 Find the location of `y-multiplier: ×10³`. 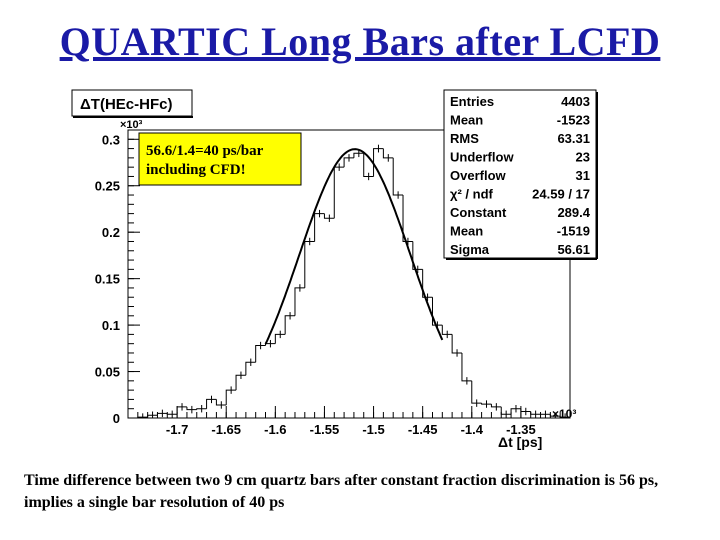

y-multiplier: ×10³ is located at coordinates (131, 125).